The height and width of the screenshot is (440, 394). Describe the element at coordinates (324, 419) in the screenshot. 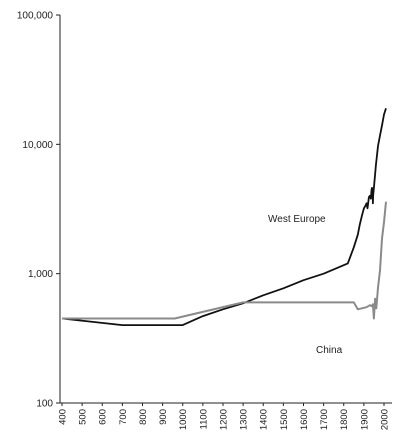

I see `x-tick-label: 1700` at that location.